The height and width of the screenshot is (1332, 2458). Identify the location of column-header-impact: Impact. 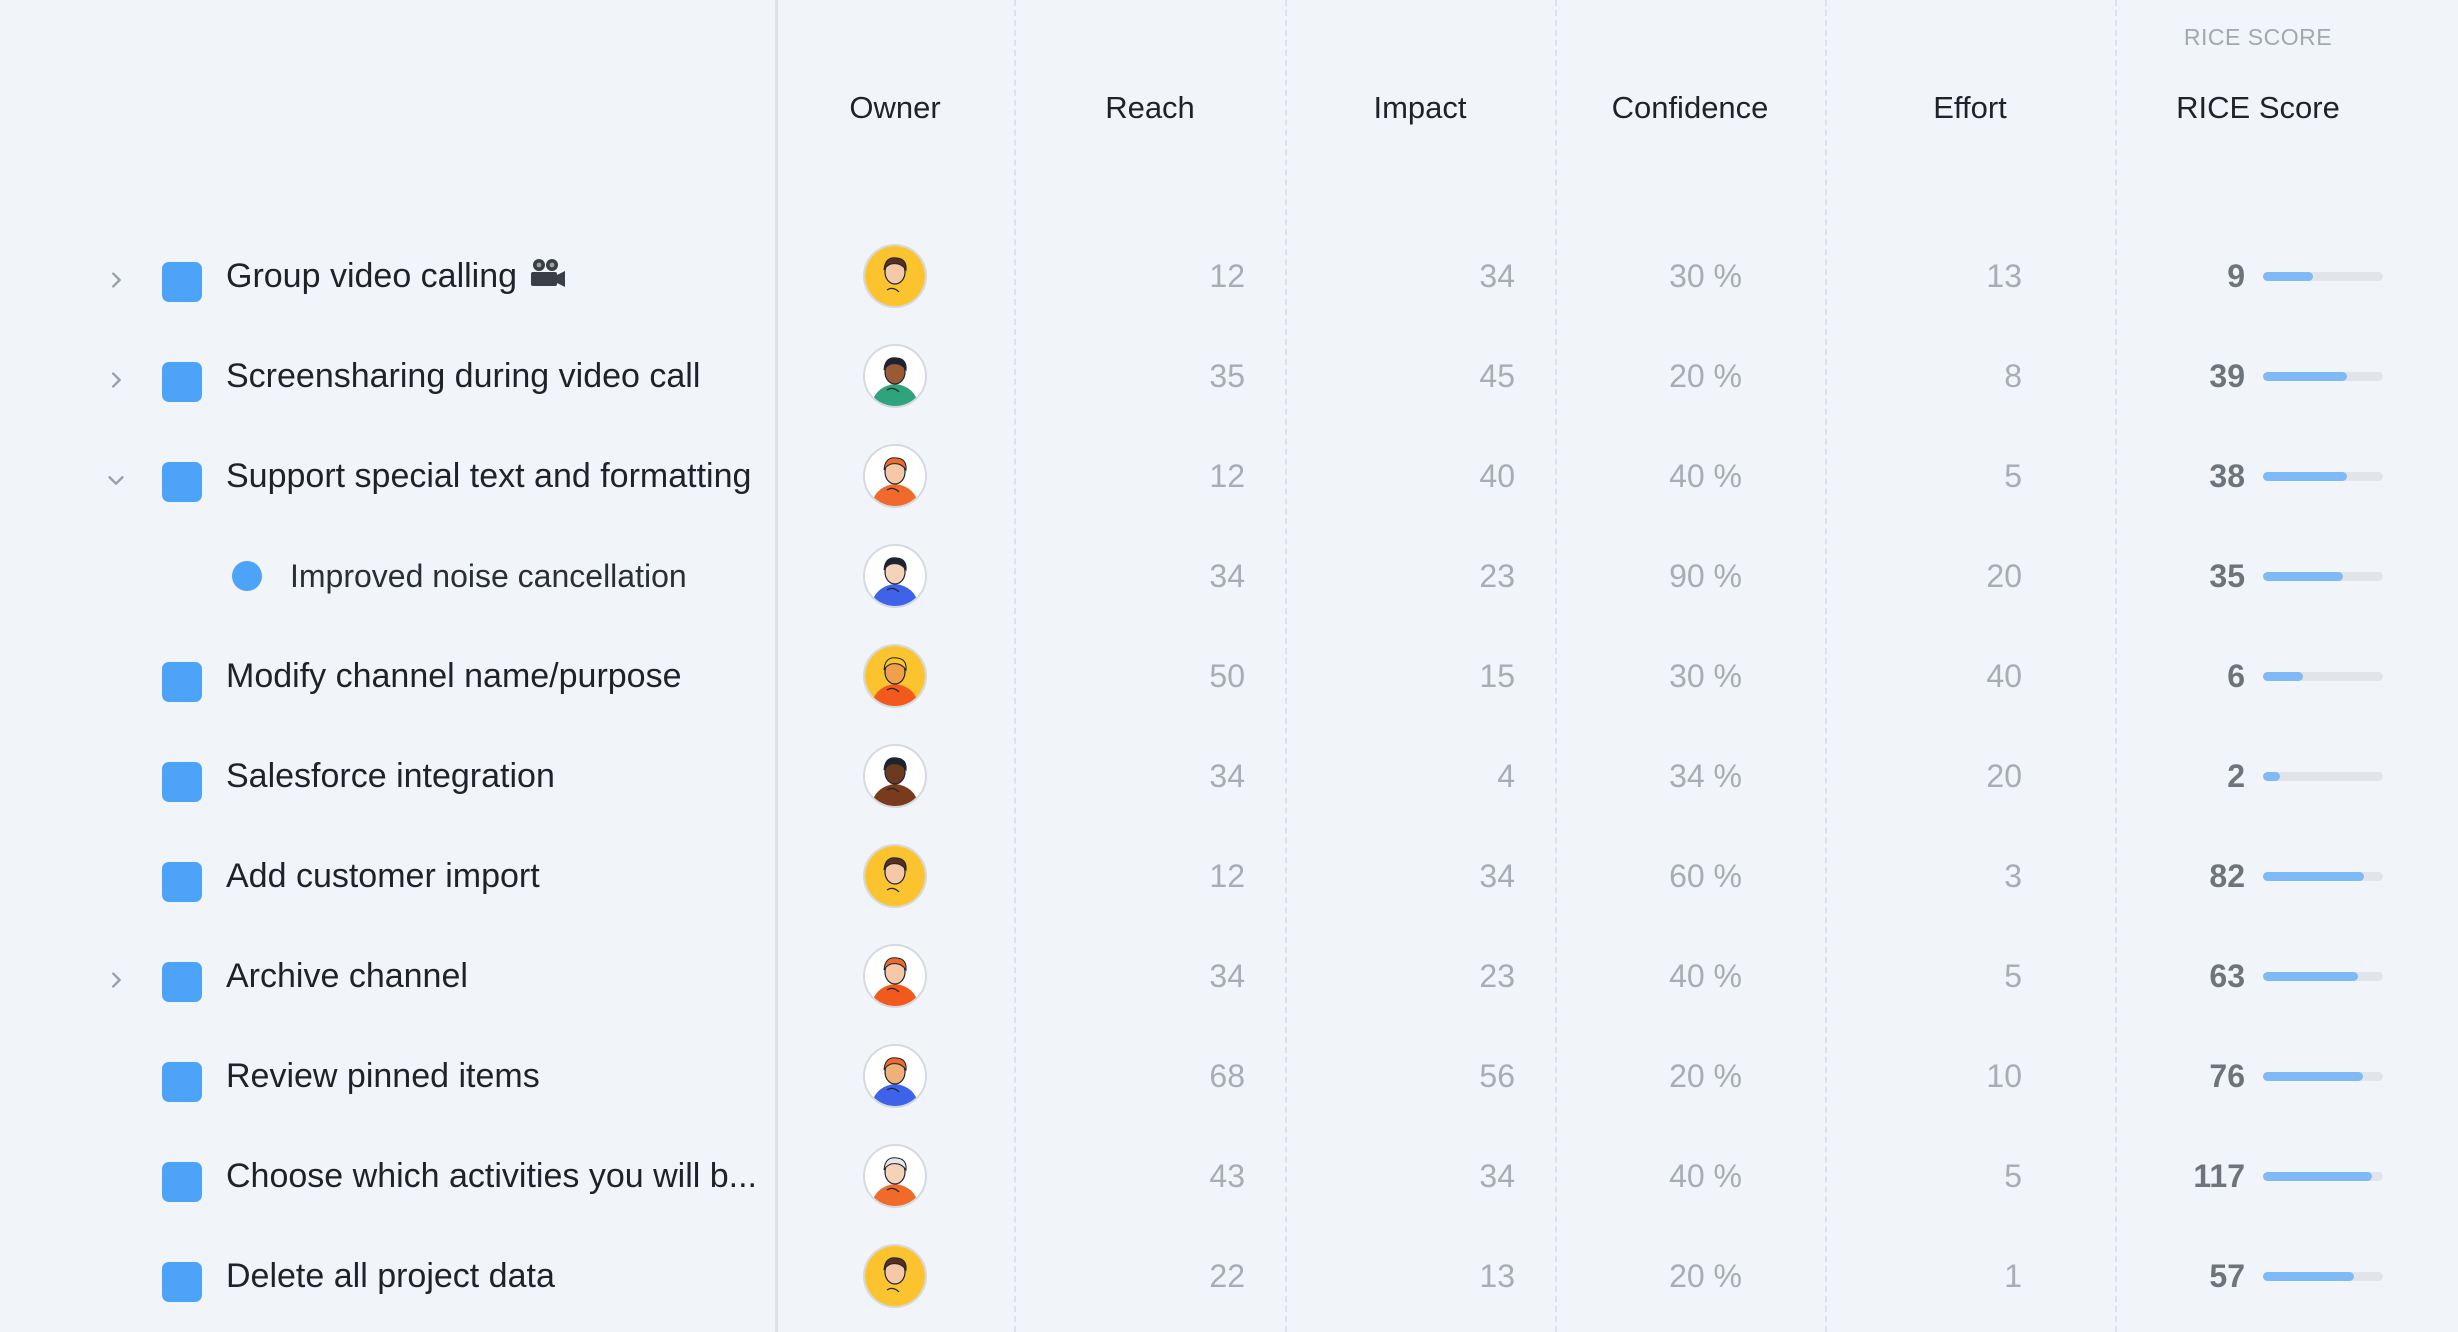
(1420, 107).